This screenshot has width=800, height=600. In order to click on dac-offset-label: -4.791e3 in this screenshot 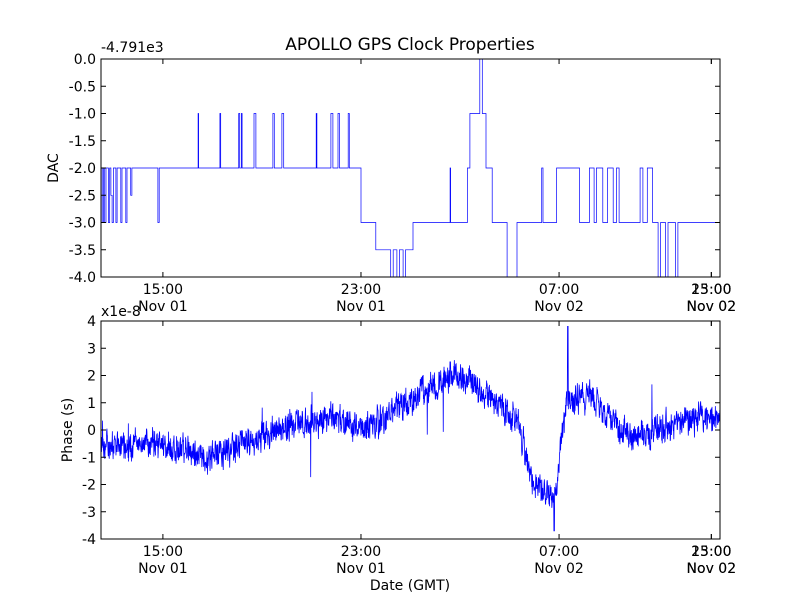, I will do `click(132, 48)`.